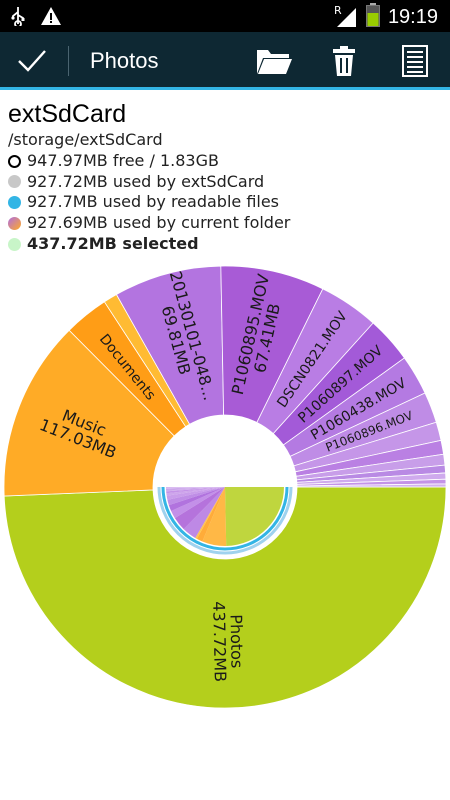 The image size is (450, 800). I want to click on roaming-label: R, so click(337, 10).